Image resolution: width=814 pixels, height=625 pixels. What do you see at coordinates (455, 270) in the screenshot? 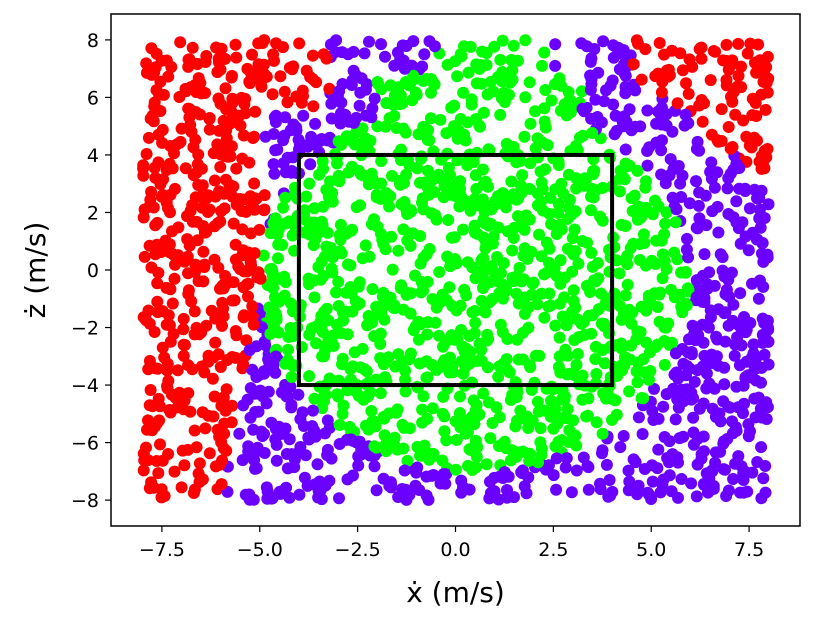
I see `bounding-box-annotation` at bounding box center [455, 270].